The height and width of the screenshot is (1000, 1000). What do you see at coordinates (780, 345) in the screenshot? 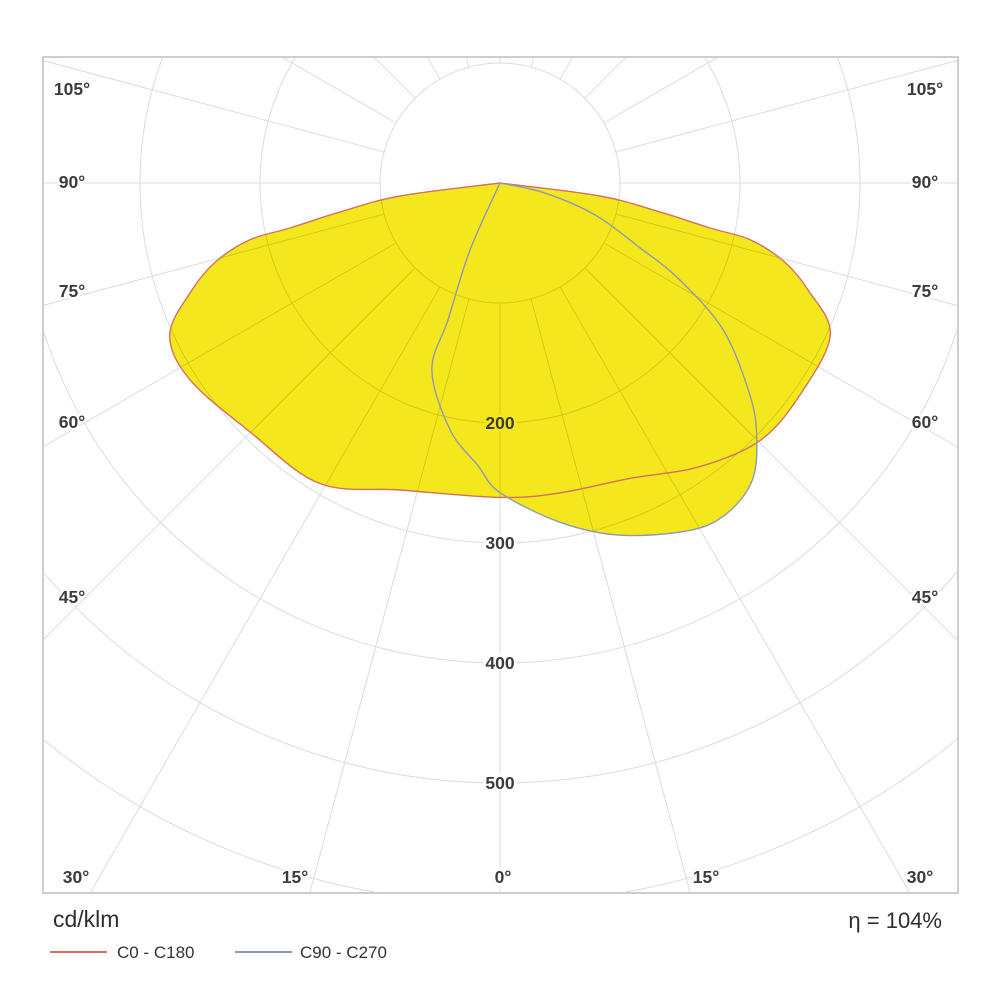
I see `grid-ray-60deg` at bounding box center [780, 345].